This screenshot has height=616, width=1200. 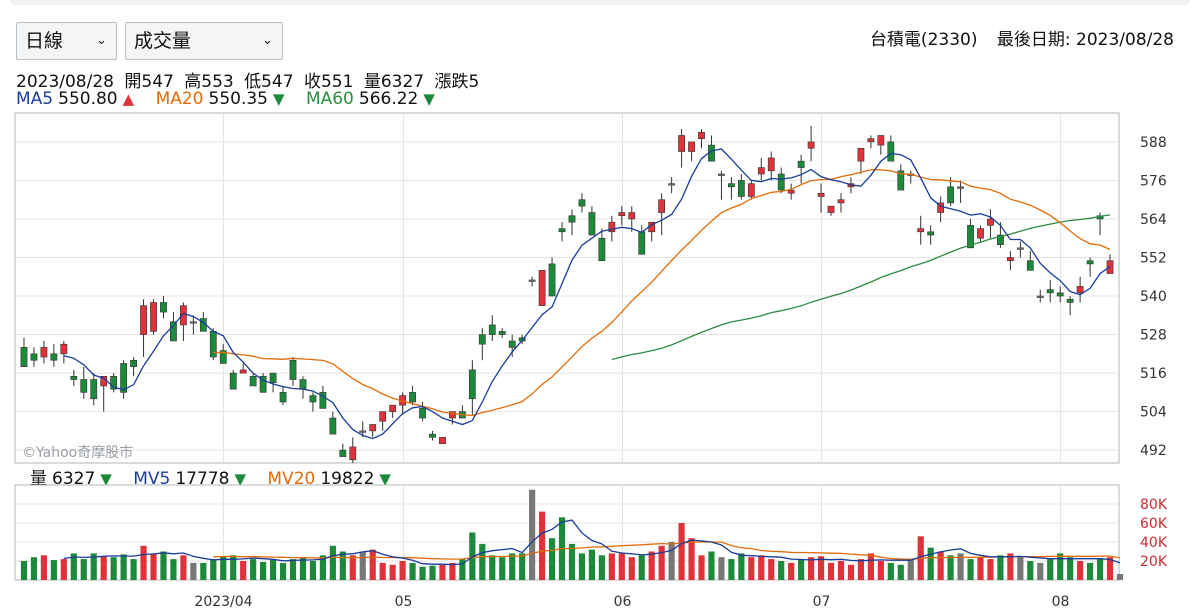 I want to click on indicator-select: 成交量 ⌄, so click(x=204, y=41).